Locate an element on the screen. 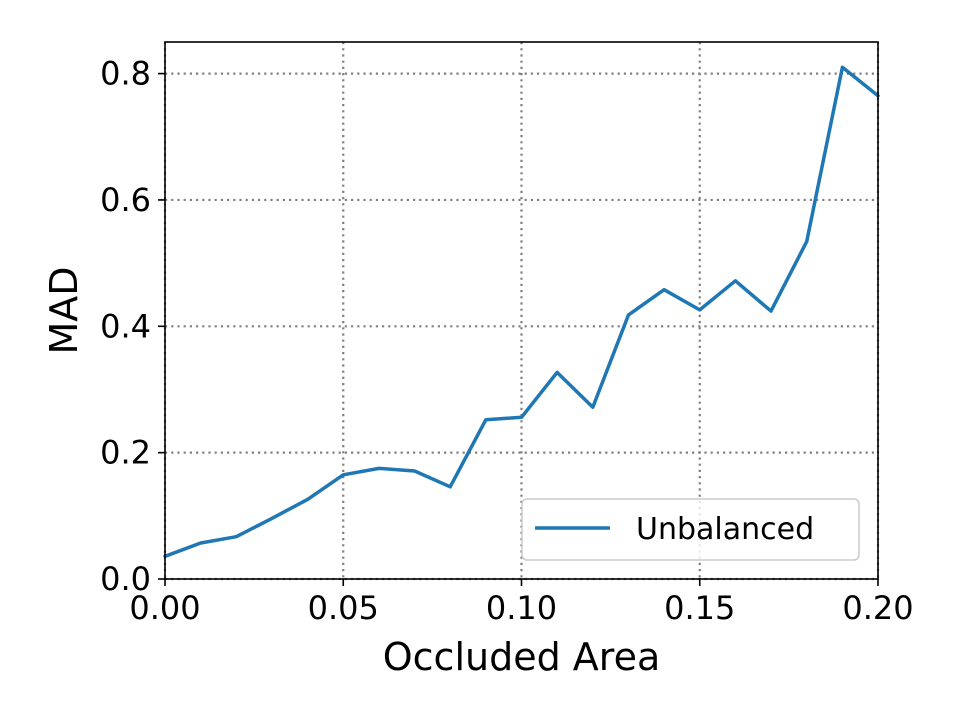  legend-box is located at coordinates (690, 529).